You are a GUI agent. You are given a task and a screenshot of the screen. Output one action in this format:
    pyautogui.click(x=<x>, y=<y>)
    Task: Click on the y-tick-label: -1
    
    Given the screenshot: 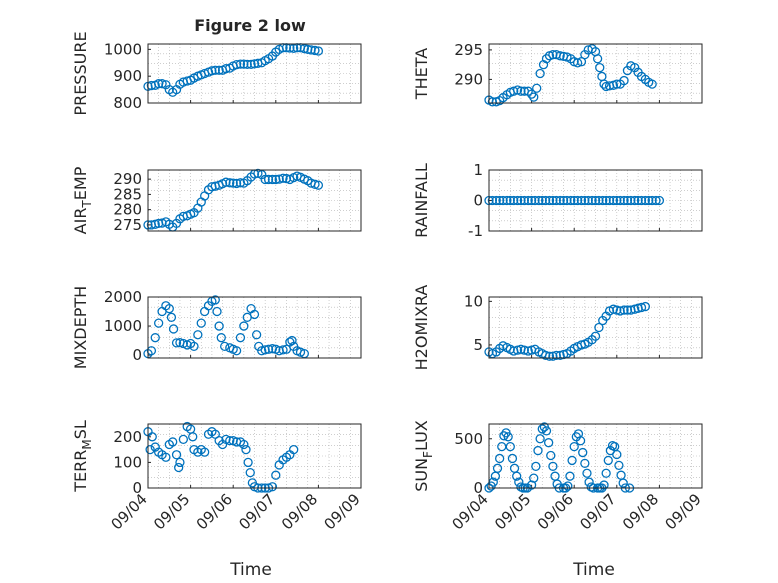 What is the action you would take?
    pyautogui.click(x=475, y=231)
    